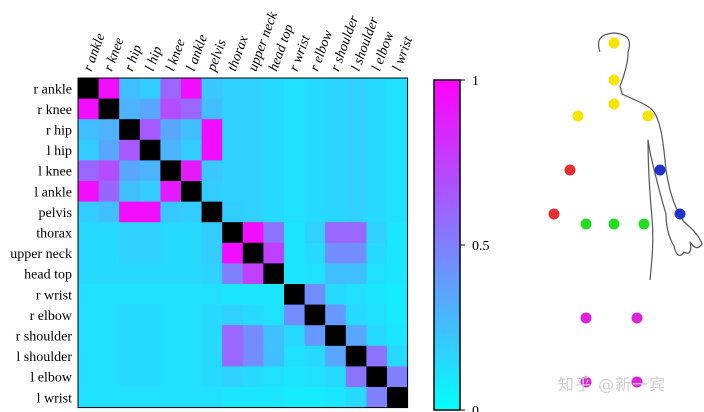 This screenshot has width=704, height=412. I want to click on row-label: head top, so click(48, 275).